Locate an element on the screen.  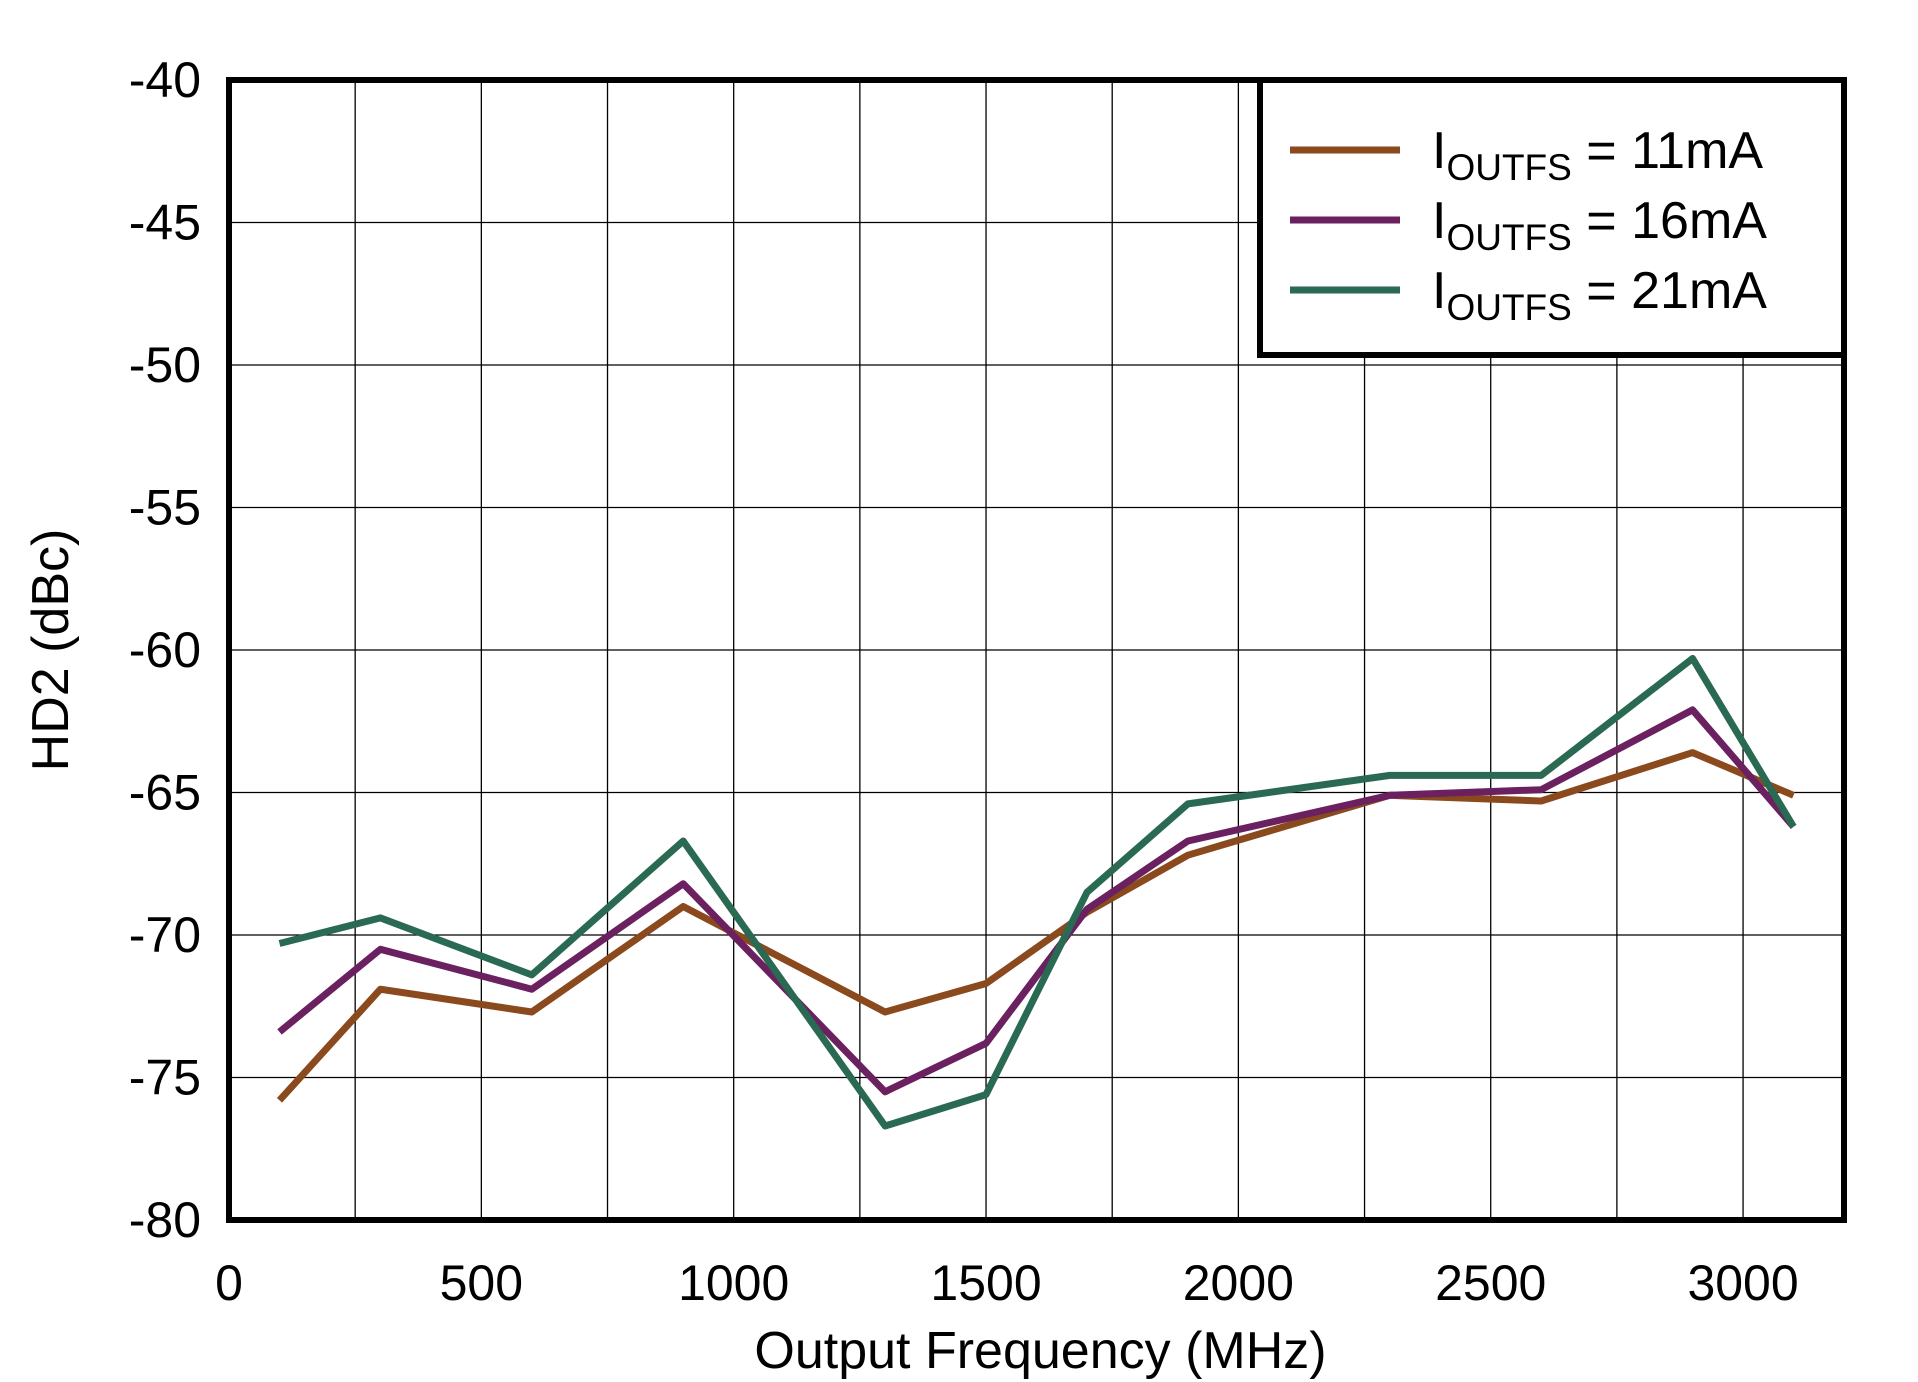
legend-label-1: IOUTFS = 11mA is located at coordinates (1597, 155).